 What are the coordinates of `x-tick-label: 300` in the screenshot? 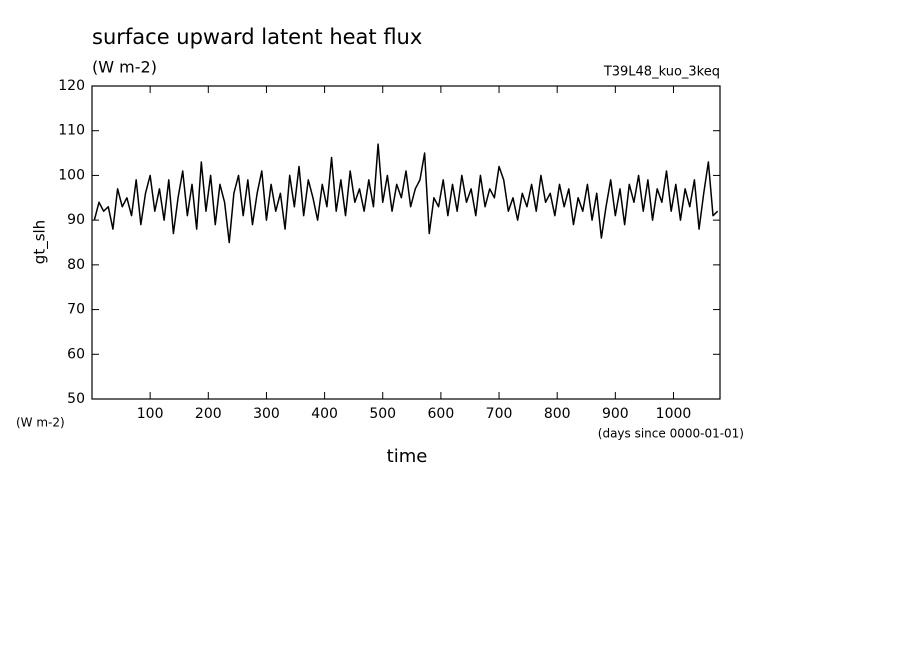 It's located at (266, 414).